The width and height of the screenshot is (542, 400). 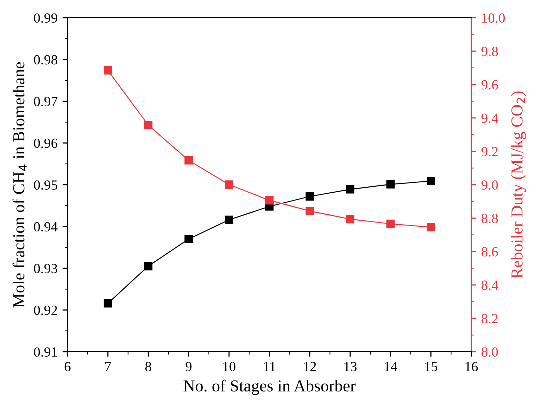 What do you see at coordinates (472, 367) in the screenshot?
I see `x-tick-label: 16` at bounding box center [472, 367].